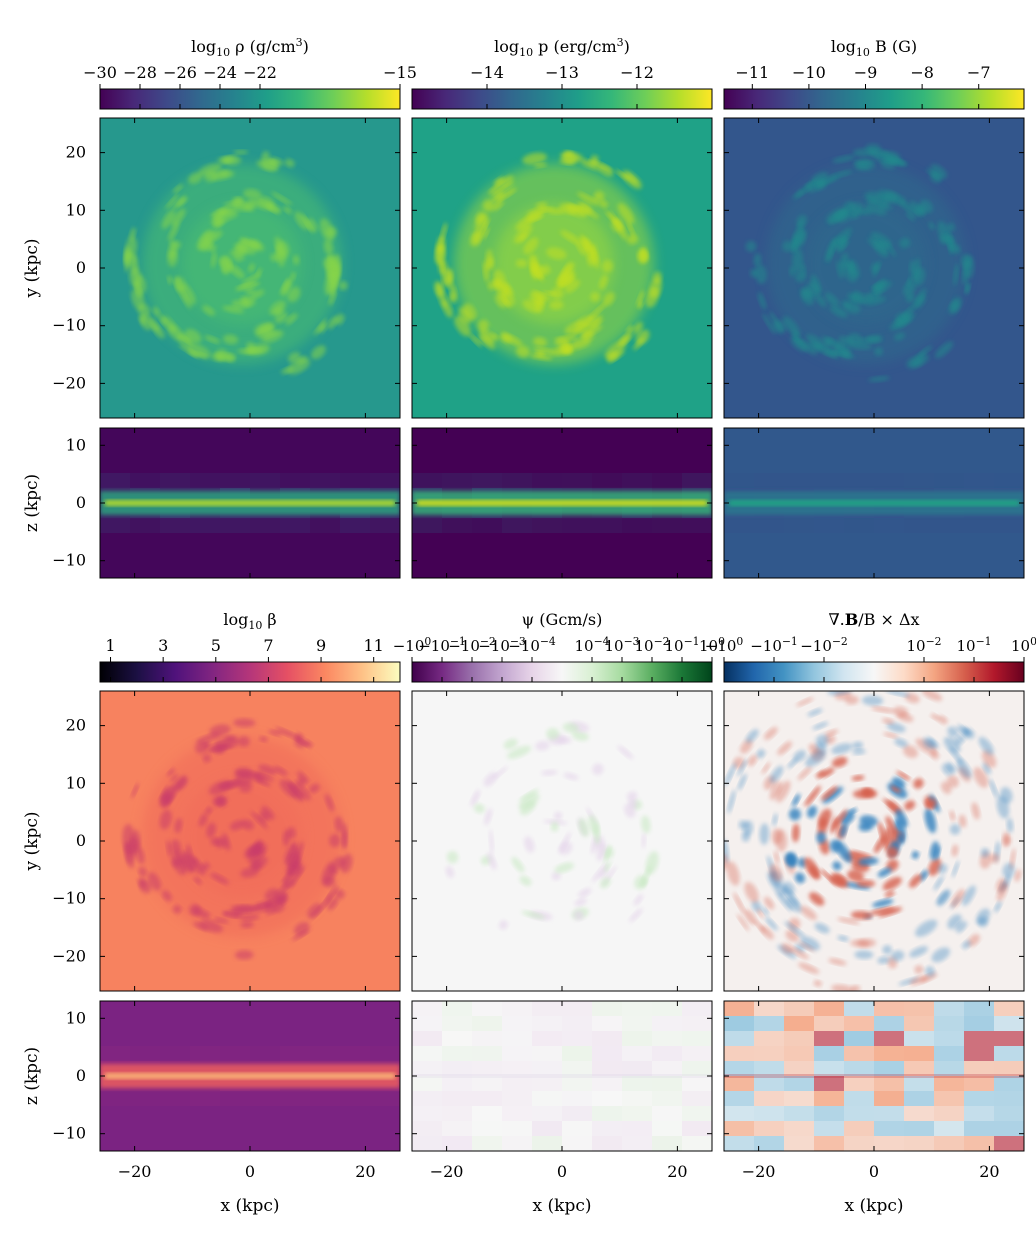  I want to click on axes-magnetic_field, so click(874, 348).